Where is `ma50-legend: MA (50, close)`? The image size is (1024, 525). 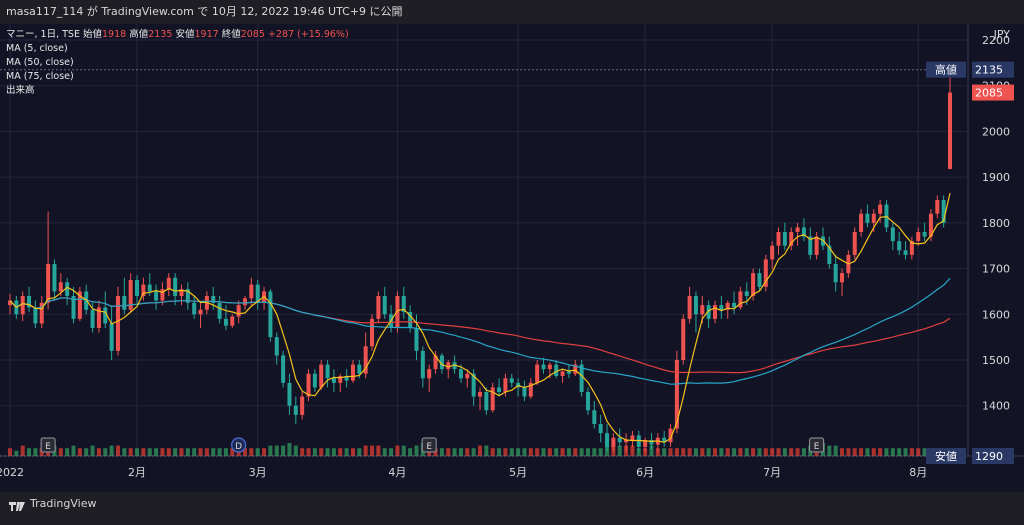
ma50-legend: MA (50, close) is located at coordinates (40, 62).